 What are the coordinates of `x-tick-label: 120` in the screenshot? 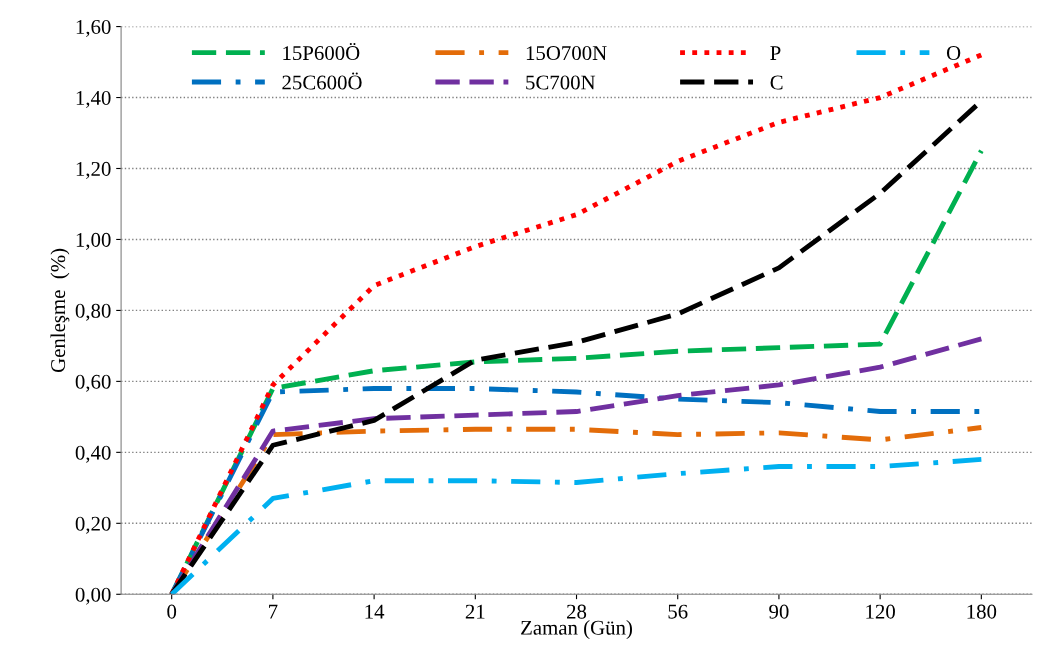 It's located at (880, 611).